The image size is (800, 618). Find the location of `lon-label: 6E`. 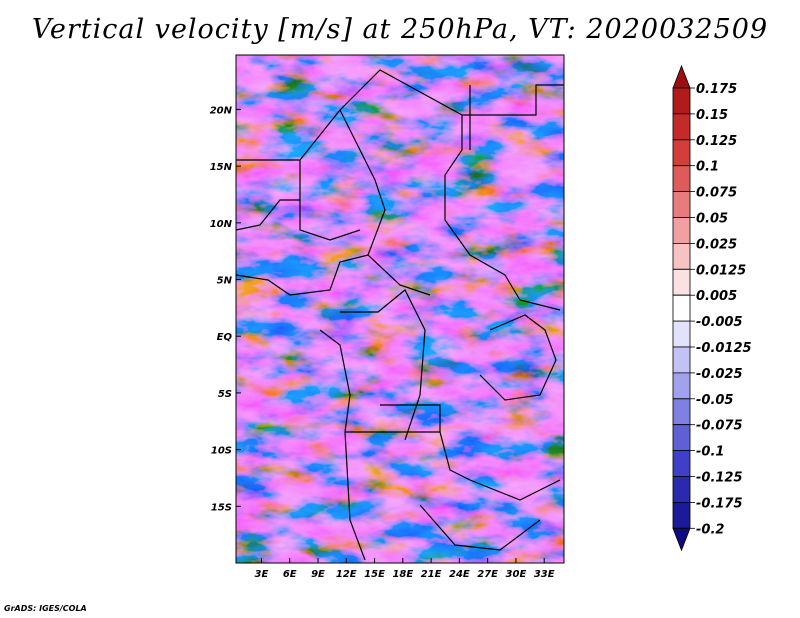

lon-label: 6E is located at coordinates (290, 574).